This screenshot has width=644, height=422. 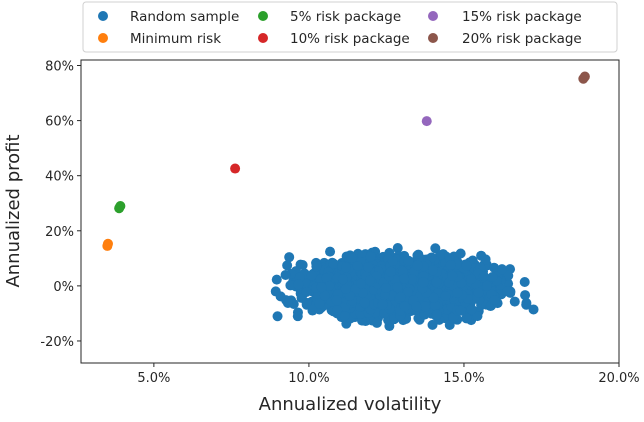 I want to click on legend-frame, so click(x=350, y=27).